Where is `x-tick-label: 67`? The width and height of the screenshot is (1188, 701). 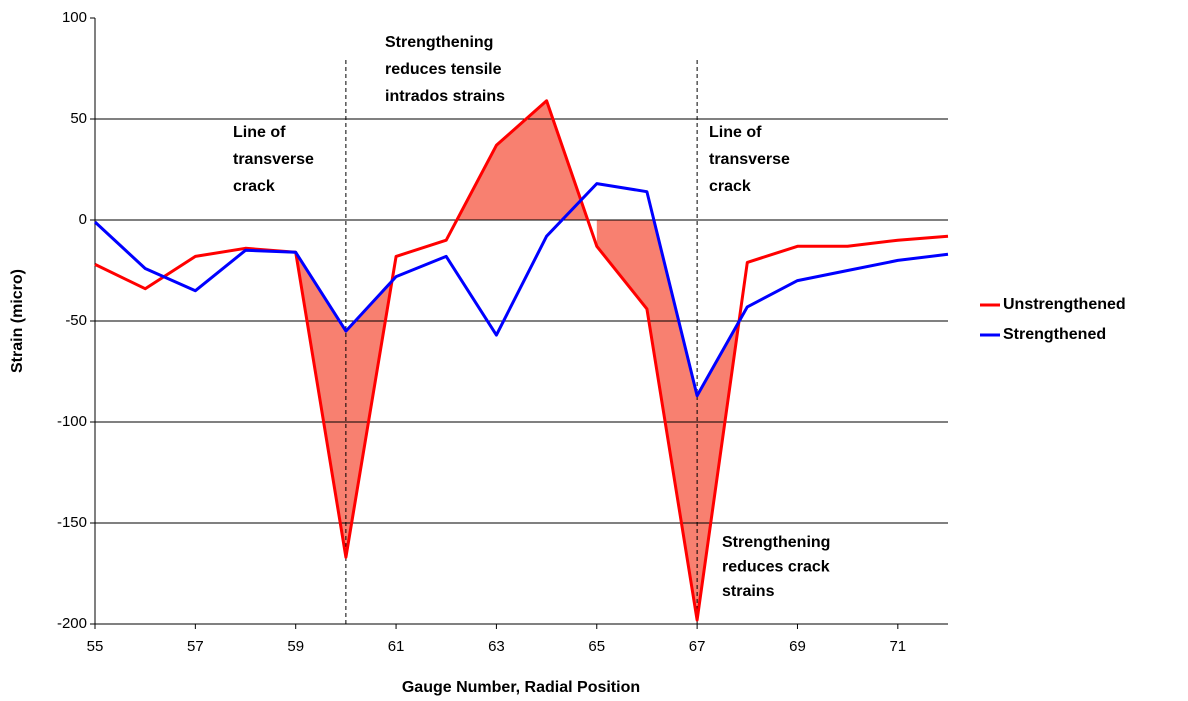
x-tick-label: 67 is located at coordinates (697, 646).